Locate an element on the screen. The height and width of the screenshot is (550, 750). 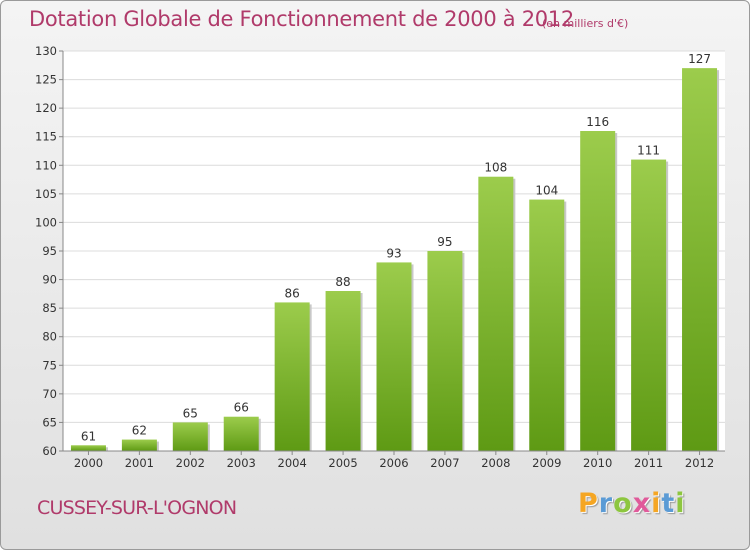
bar-value-label: 127 is located at coordinates (699, 59).